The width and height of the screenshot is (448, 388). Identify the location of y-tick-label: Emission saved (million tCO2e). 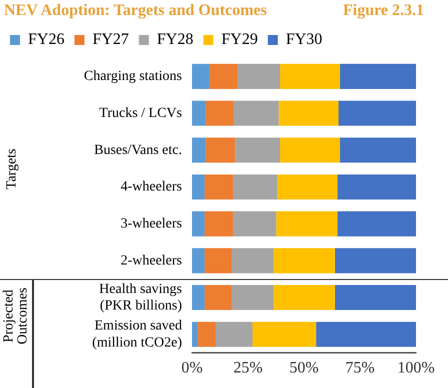
(137, 334).